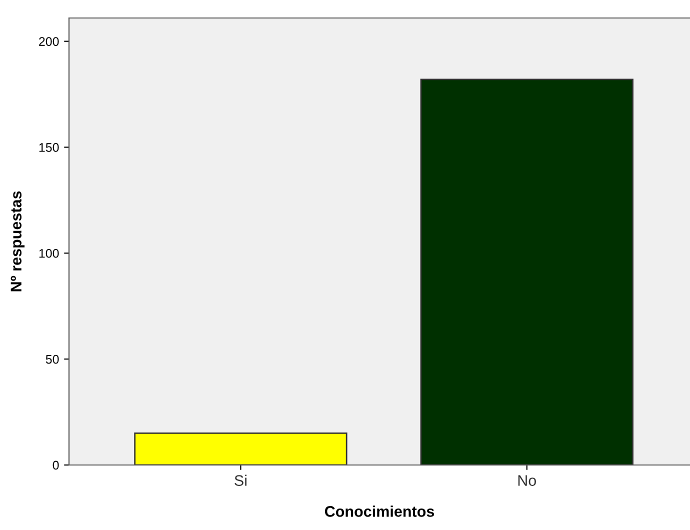 The image size is (690, 530). Describe the element at coordinates (527, 480) in the screenshot. I see `x-tick-label: No` at that location.